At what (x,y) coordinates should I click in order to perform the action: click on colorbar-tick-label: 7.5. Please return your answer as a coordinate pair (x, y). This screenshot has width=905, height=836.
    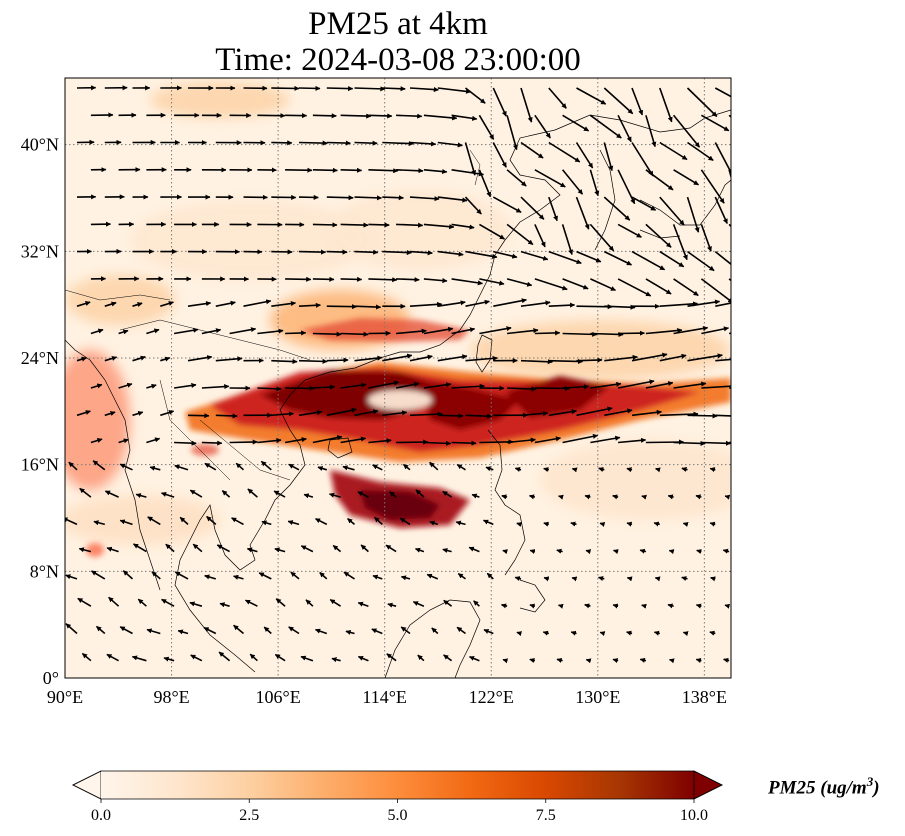
    Looking at the image, I should click on (546, 815).